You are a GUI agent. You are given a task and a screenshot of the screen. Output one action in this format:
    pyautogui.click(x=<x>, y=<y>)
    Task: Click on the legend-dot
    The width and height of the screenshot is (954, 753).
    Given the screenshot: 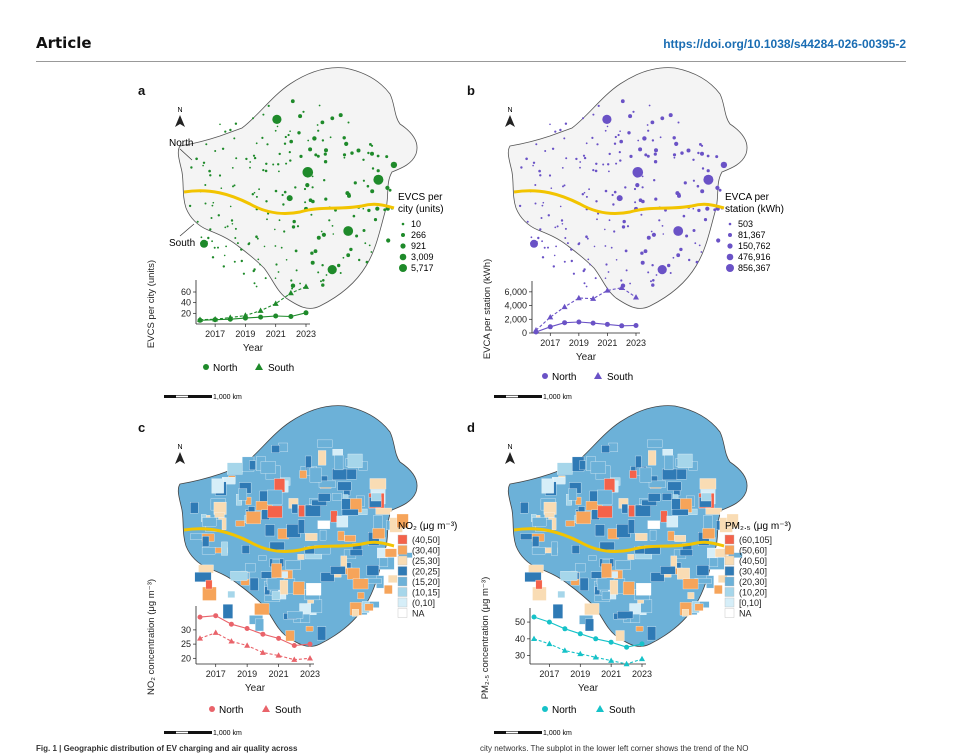 What is the action you would take?
    pyautogui.click(x=403, y=224)
    